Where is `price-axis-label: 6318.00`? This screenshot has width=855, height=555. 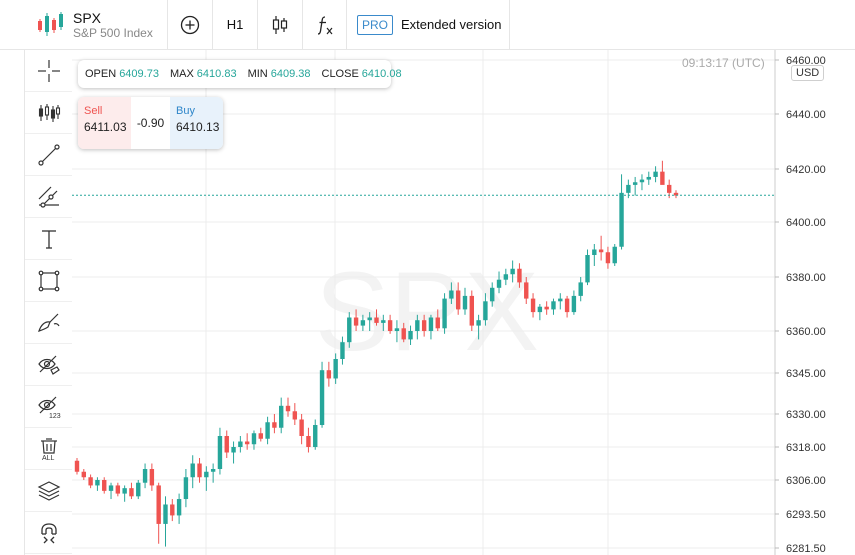 price-axis-label: 6318.00 is located at coordinates (806, 448).